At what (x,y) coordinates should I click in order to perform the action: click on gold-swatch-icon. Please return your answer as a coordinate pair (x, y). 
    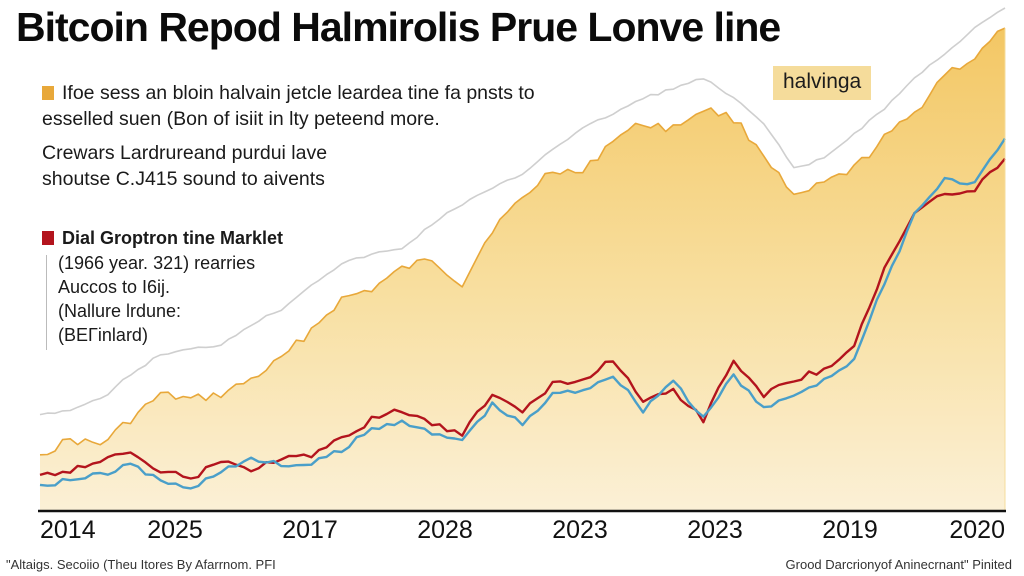
    Looking at the image, I should click on (48, 93).